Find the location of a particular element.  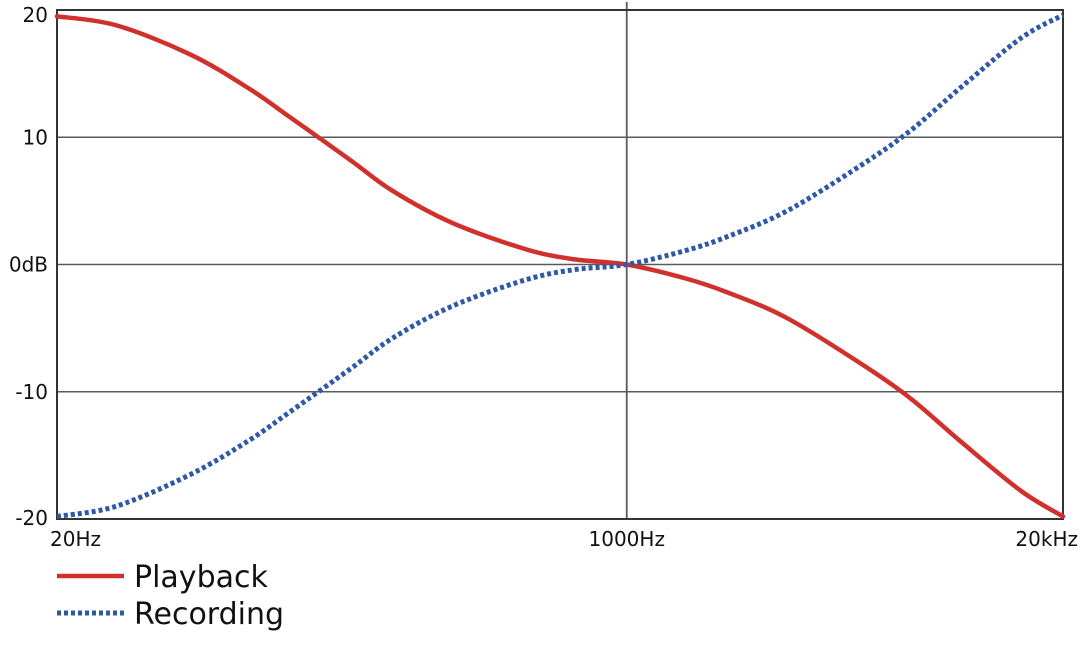

y-tick-label: 20 is located at coordinates (35, 15).